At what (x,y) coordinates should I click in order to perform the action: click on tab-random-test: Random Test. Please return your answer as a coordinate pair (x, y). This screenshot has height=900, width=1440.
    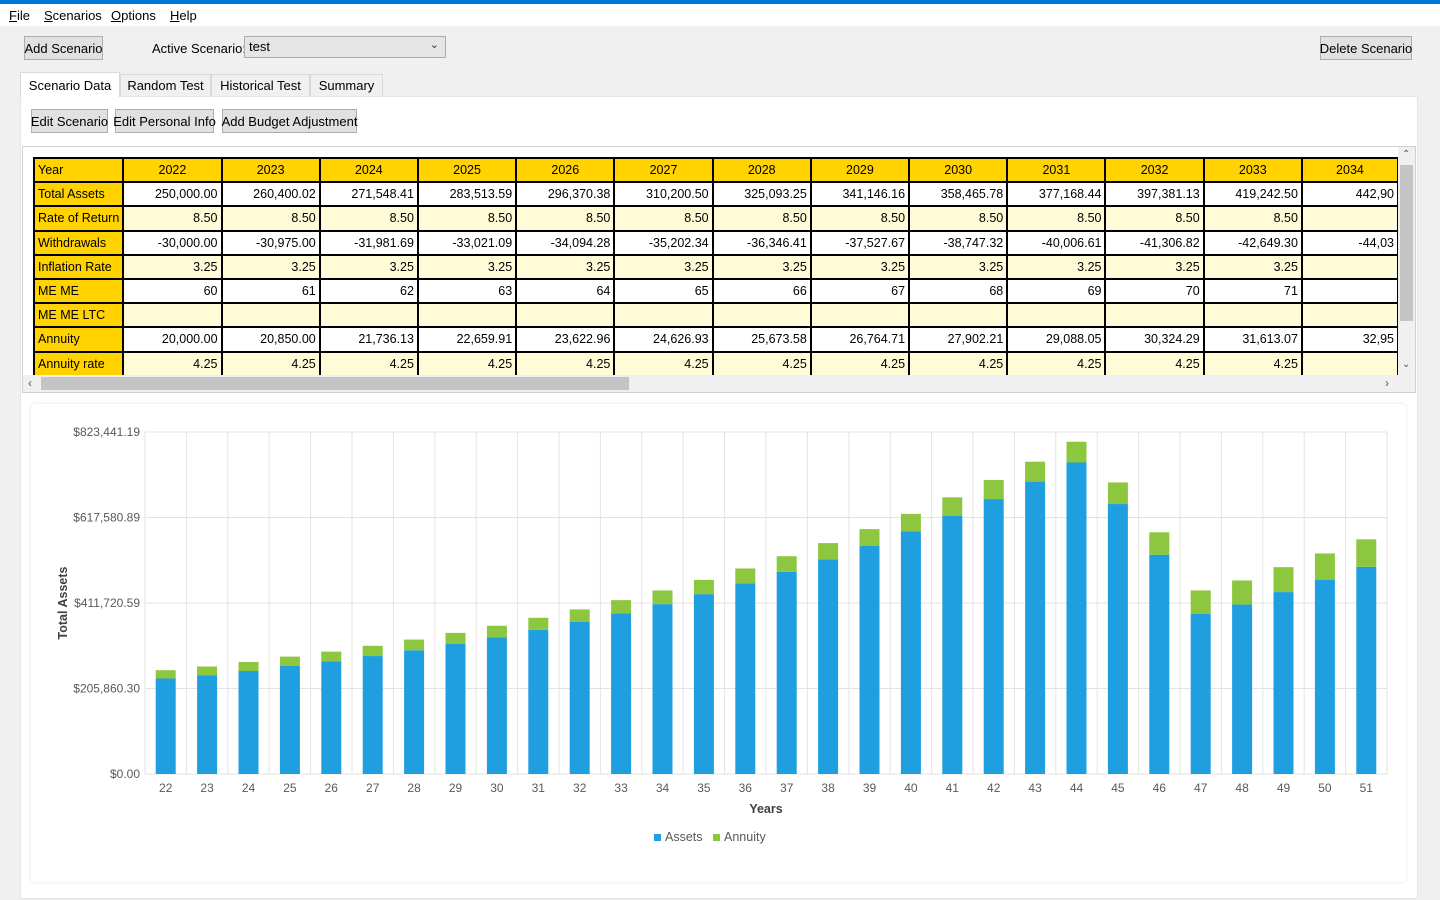
    Looking at the image, I should click on (165, 85).